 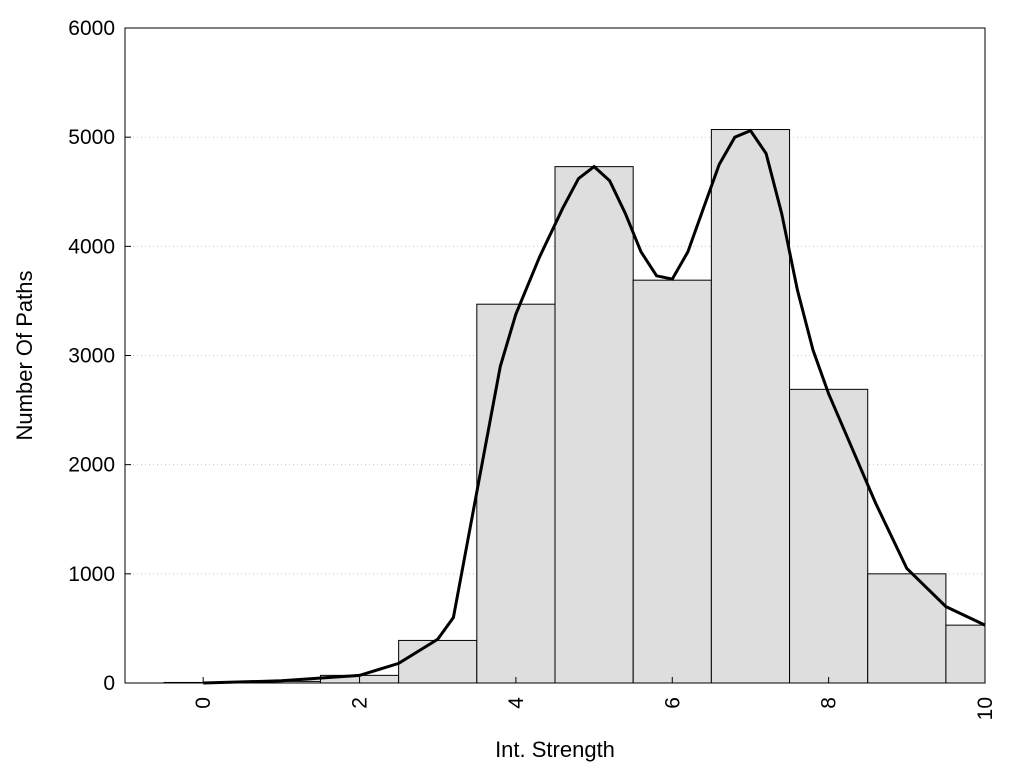 I want to click on x-axis-title: Int. Strength, so click(x=555, y=749).